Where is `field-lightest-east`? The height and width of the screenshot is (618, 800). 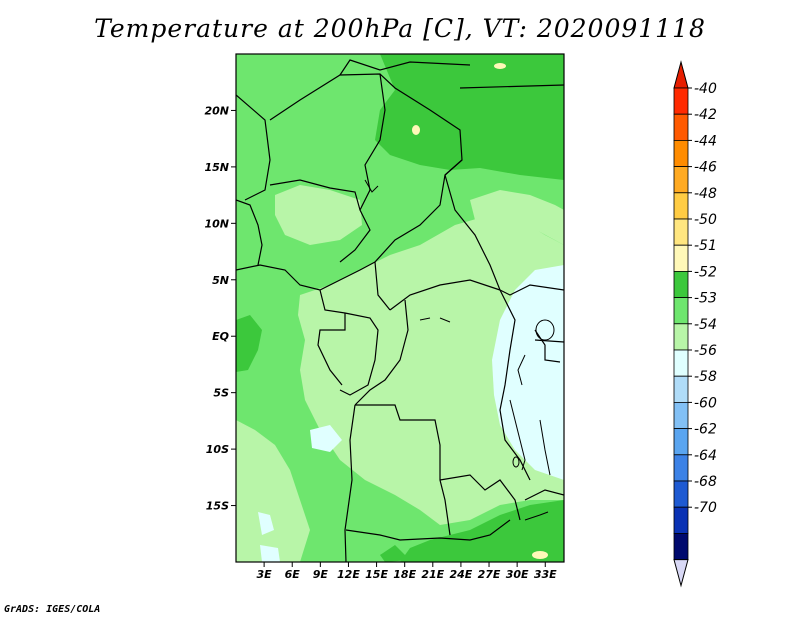 field-lightest-east is located at coordinates (528, 372).